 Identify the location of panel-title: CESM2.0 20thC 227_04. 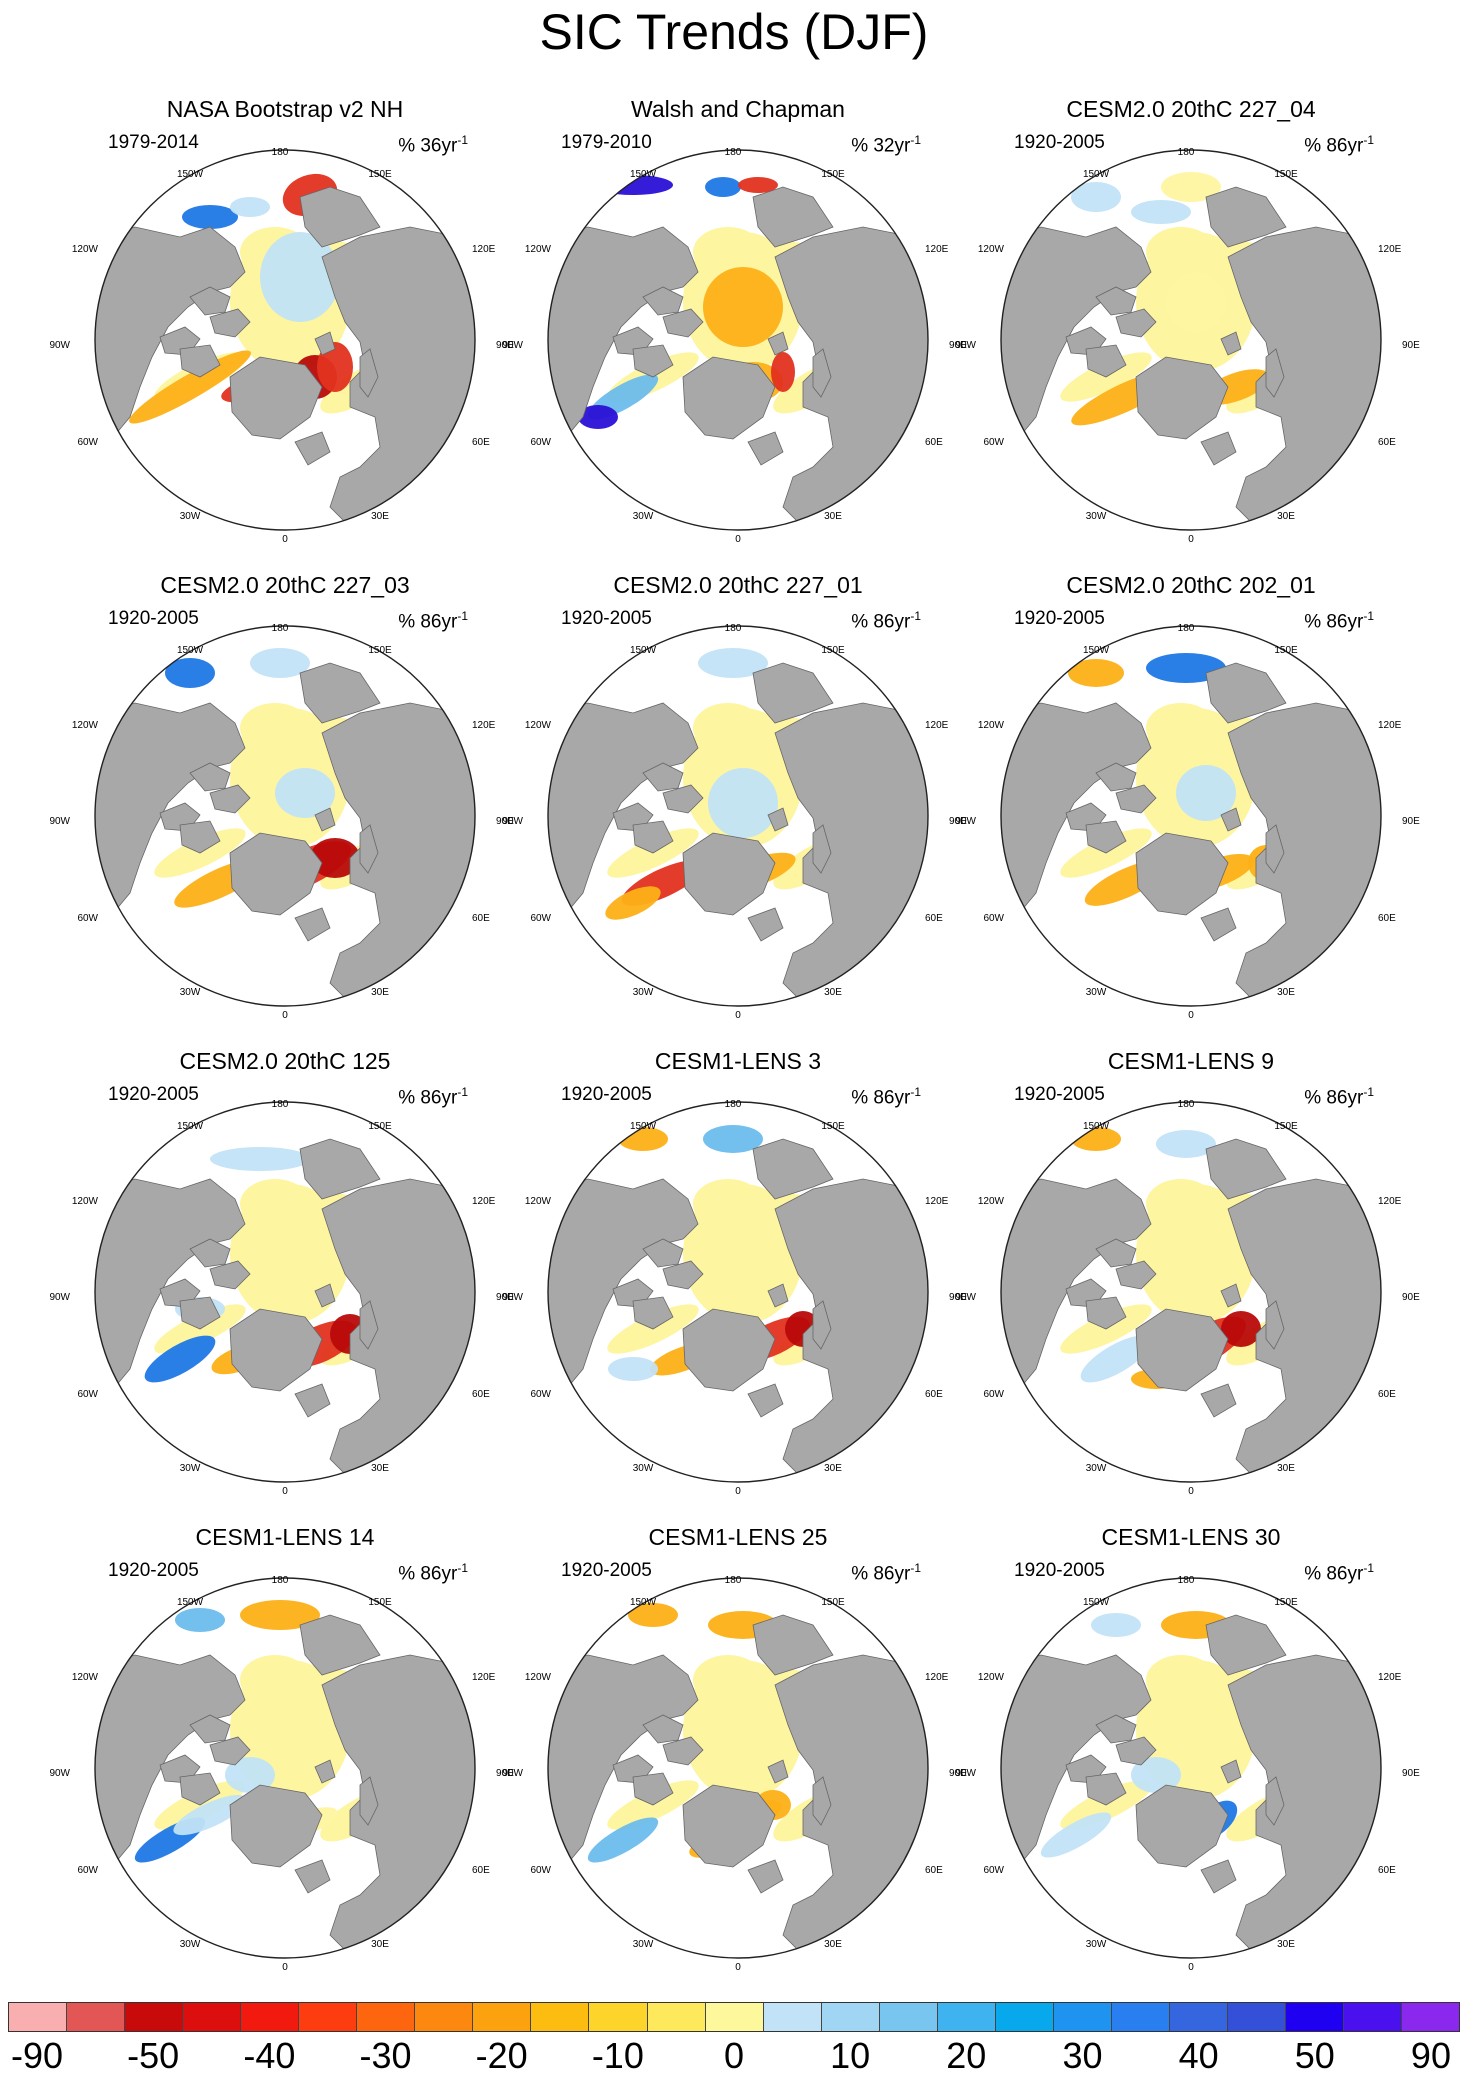
(1191, 109).